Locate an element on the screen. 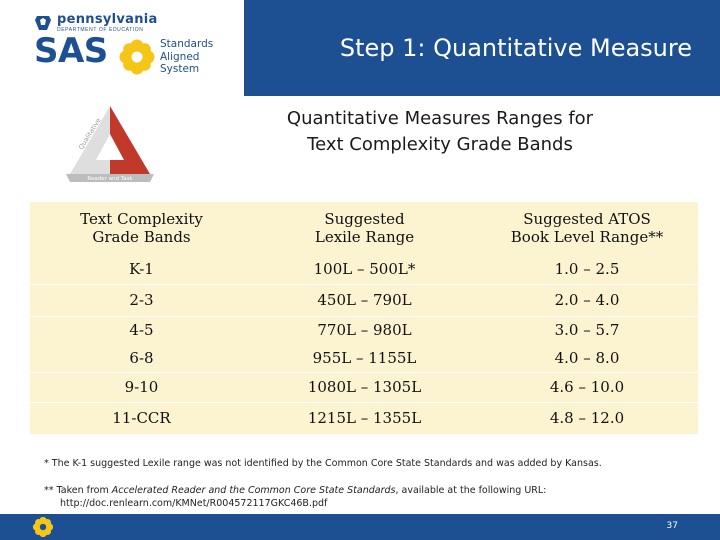 This screenshot has height=540, width=720. table-row: 2-3 450L – 790L 2.0 – 4.0 is located at coordinates (364, 300).